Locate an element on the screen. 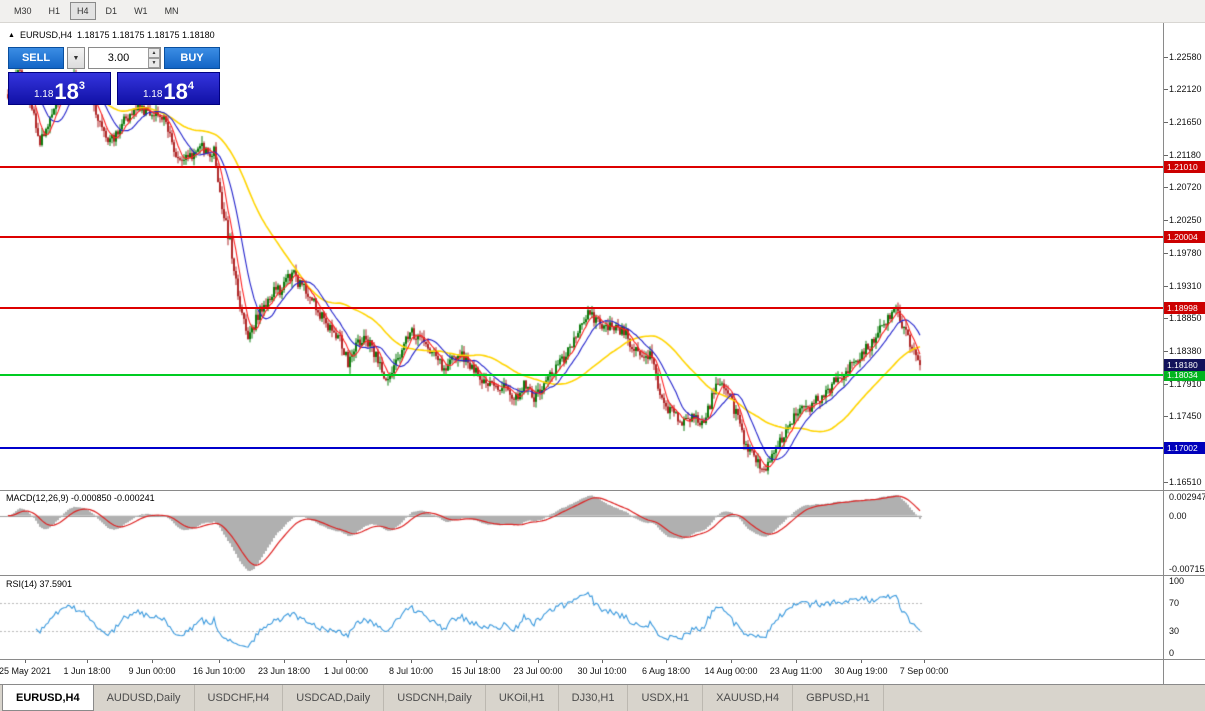  buy-button: BUY is located at coordinates (192, 58).